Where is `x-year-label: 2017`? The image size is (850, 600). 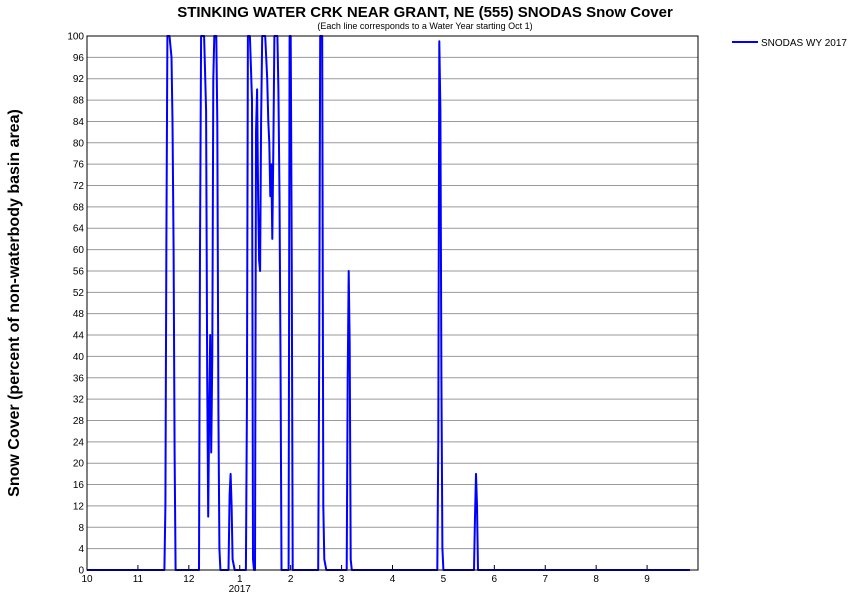 x-year-label: 2017 is located at coordinates (240, 589).